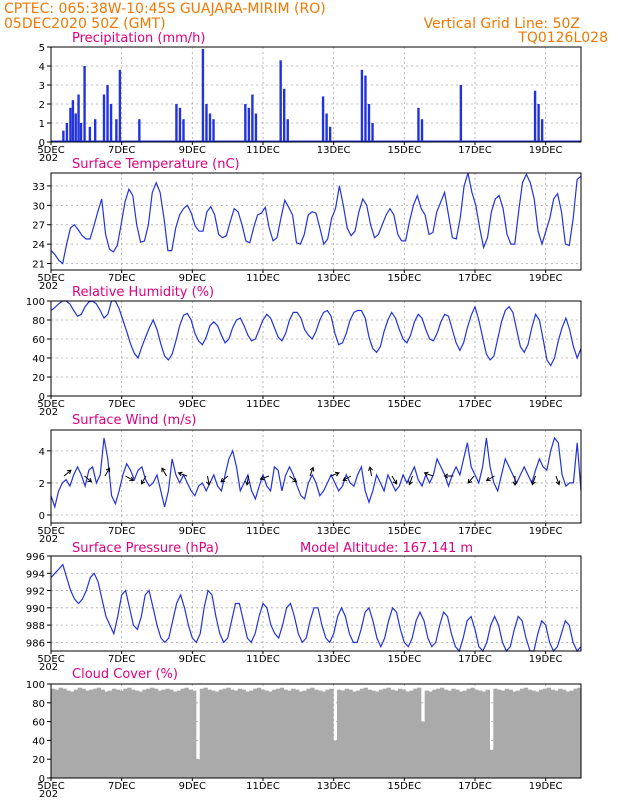 The height and width of the screenshot is (800, 618). I want to click on y-tick-label: 24, so click(38, 245).